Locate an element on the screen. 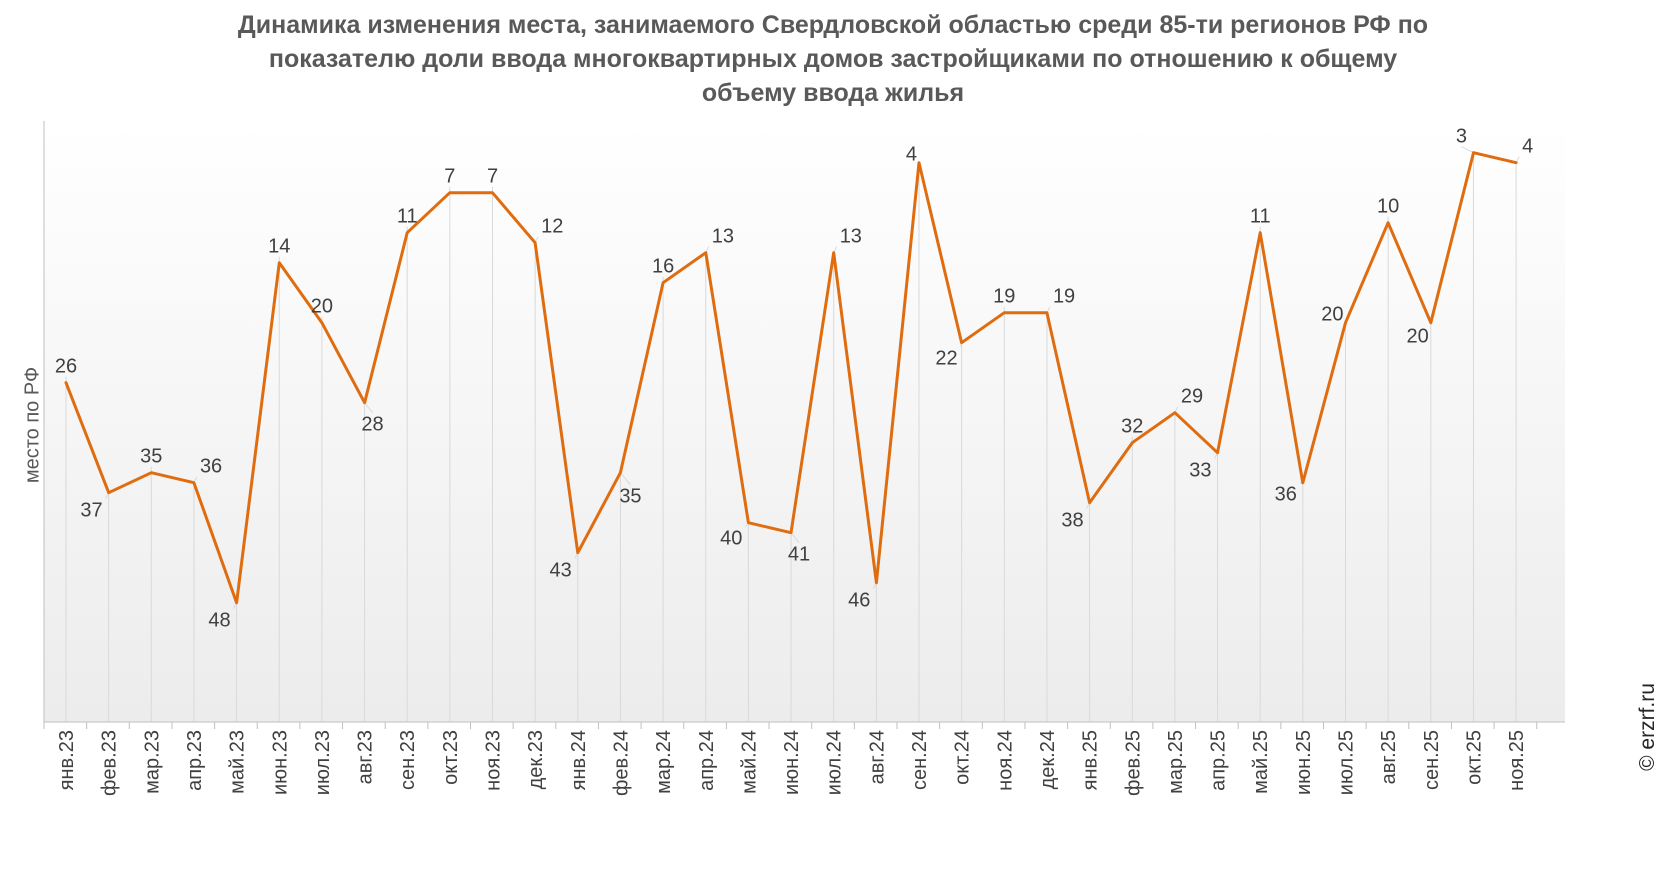 The width and height of the screenshot is (1666, 872). x-tick-label: дек.23 is located at coordinates (536, 759).